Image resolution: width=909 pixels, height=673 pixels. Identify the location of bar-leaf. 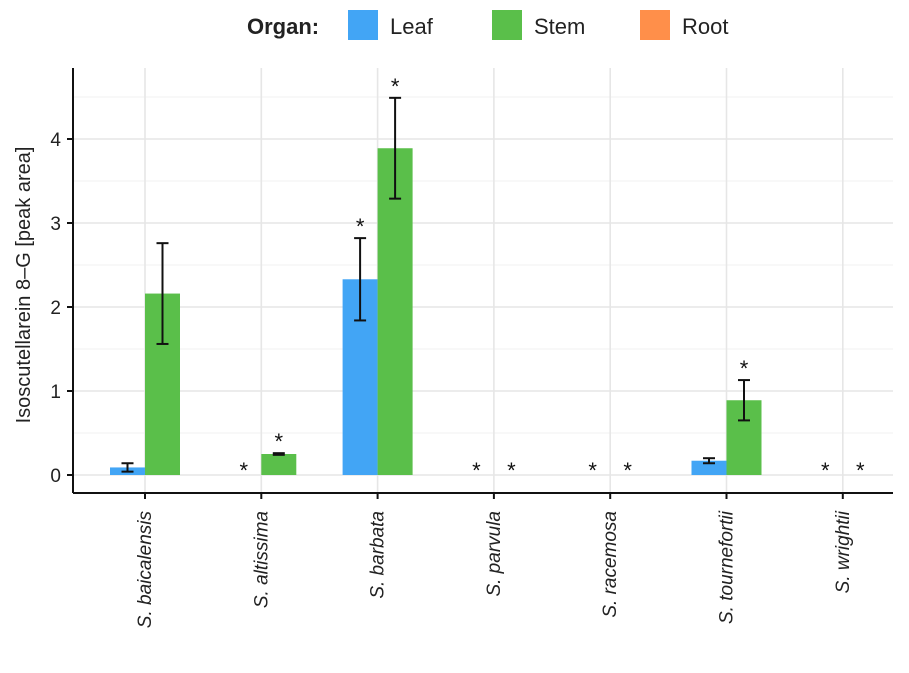
(709, 467).